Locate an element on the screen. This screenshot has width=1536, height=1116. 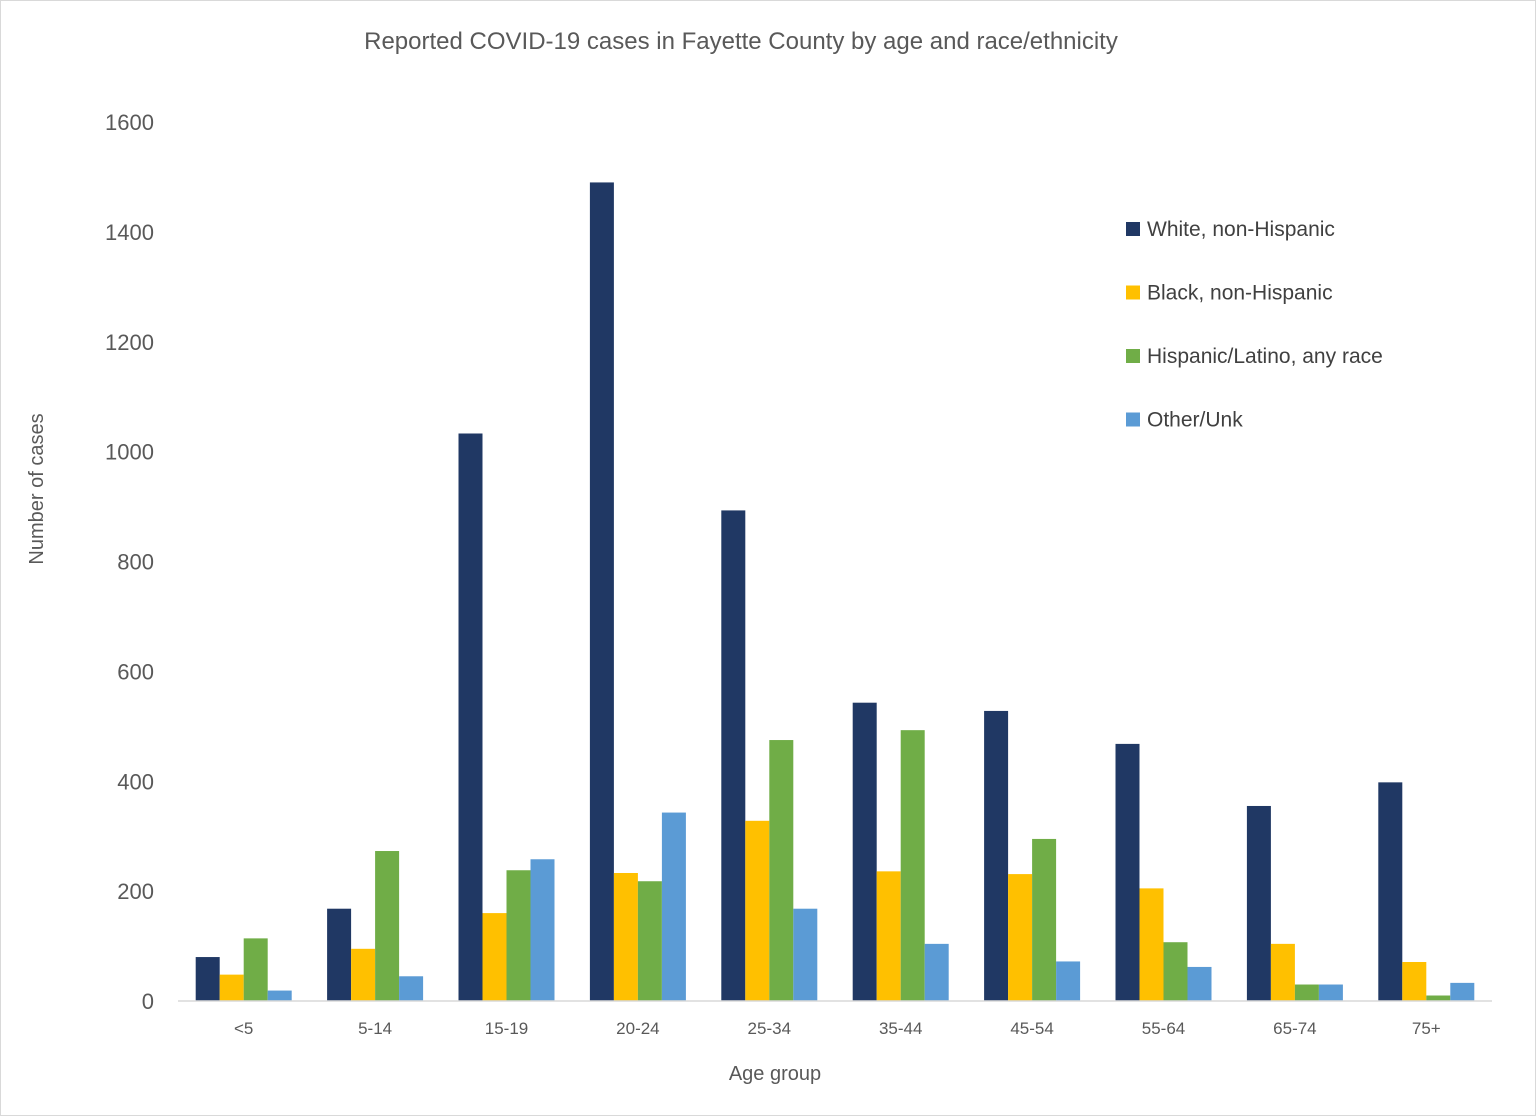
legend-label: Other/Unk is located at coordinates (1195, 420).